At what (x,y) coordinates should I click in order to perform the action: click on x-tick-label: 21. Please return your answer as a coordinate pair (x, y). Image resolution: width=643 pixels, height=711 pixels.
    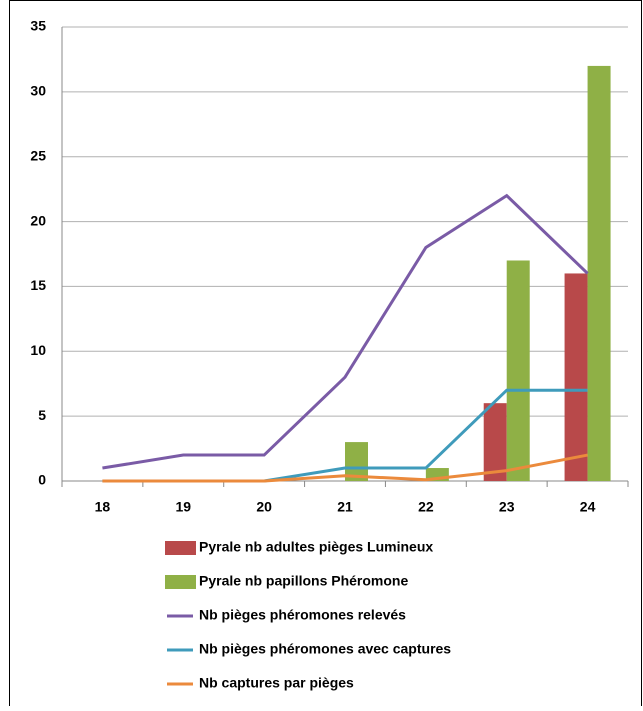
    Looking at the image, I should click on (345, 507).